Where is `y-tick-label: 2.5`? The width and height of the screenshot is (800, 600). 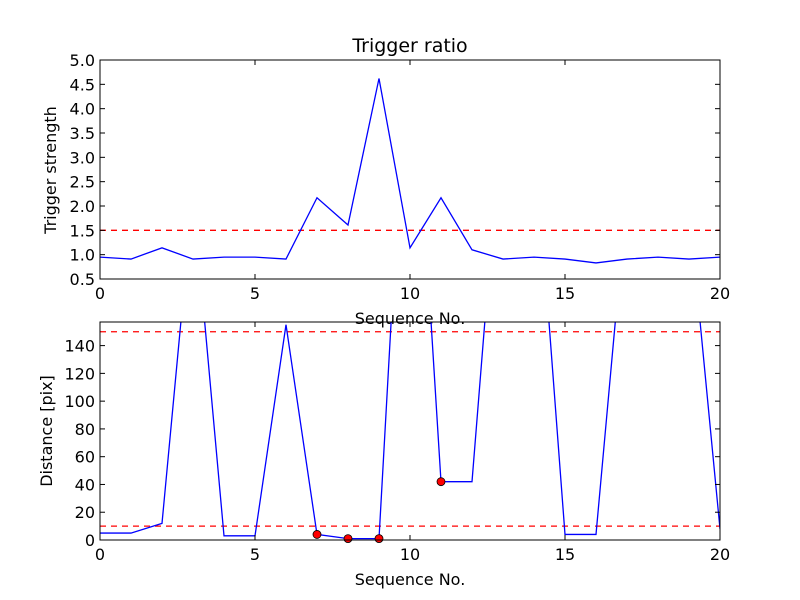
y-tick-label: 2.5 is located at coordinates (82, 182).